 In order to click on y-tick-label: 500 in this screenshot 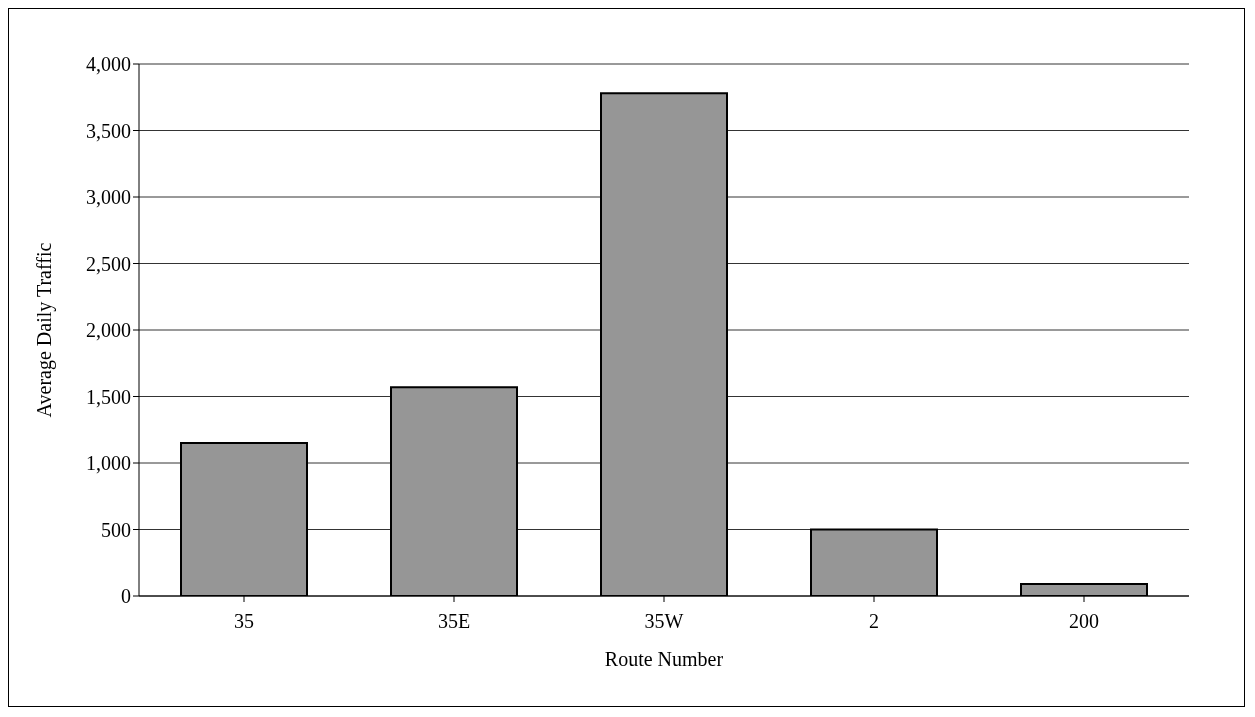, I will do `click(116, 529)`.